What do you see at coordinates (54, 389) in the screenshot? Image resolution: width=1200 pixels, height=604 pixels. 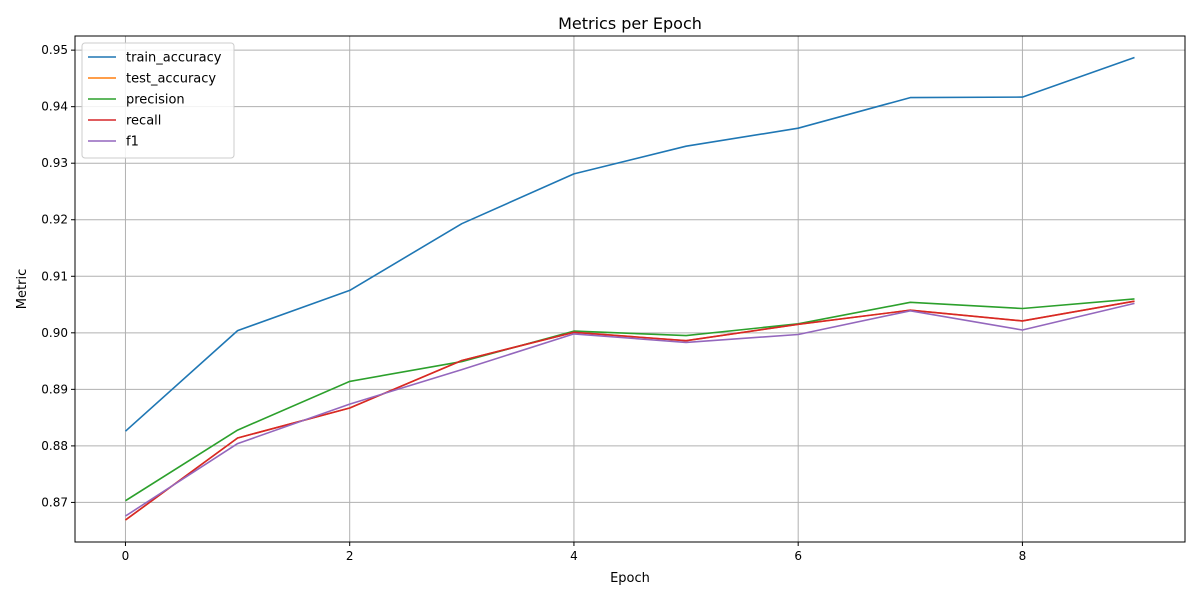 I see `y-tick-label: 0.89` at bounding box center [54, 389].